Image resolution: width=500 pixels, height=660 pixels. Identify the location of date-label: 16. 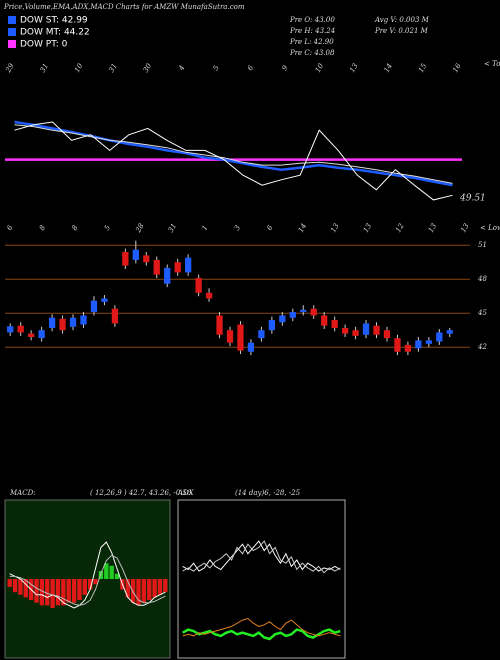
(457, 68).